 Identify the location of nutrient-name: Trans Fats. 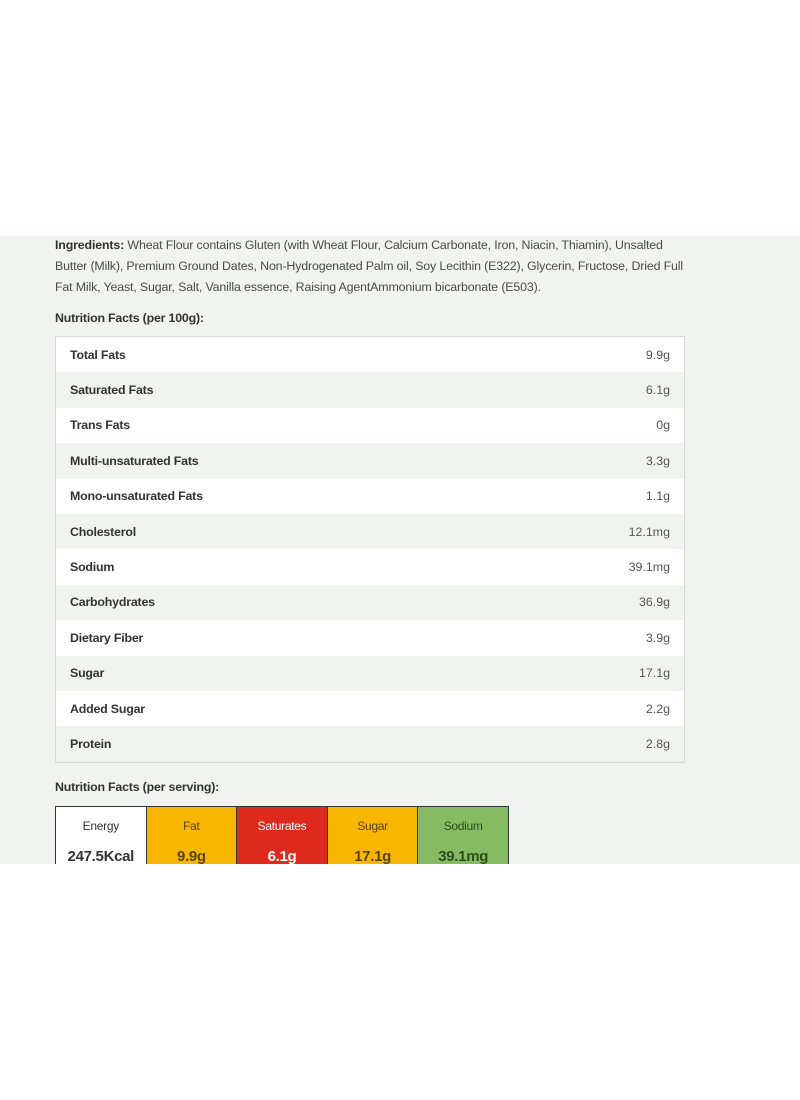
(100, 425).